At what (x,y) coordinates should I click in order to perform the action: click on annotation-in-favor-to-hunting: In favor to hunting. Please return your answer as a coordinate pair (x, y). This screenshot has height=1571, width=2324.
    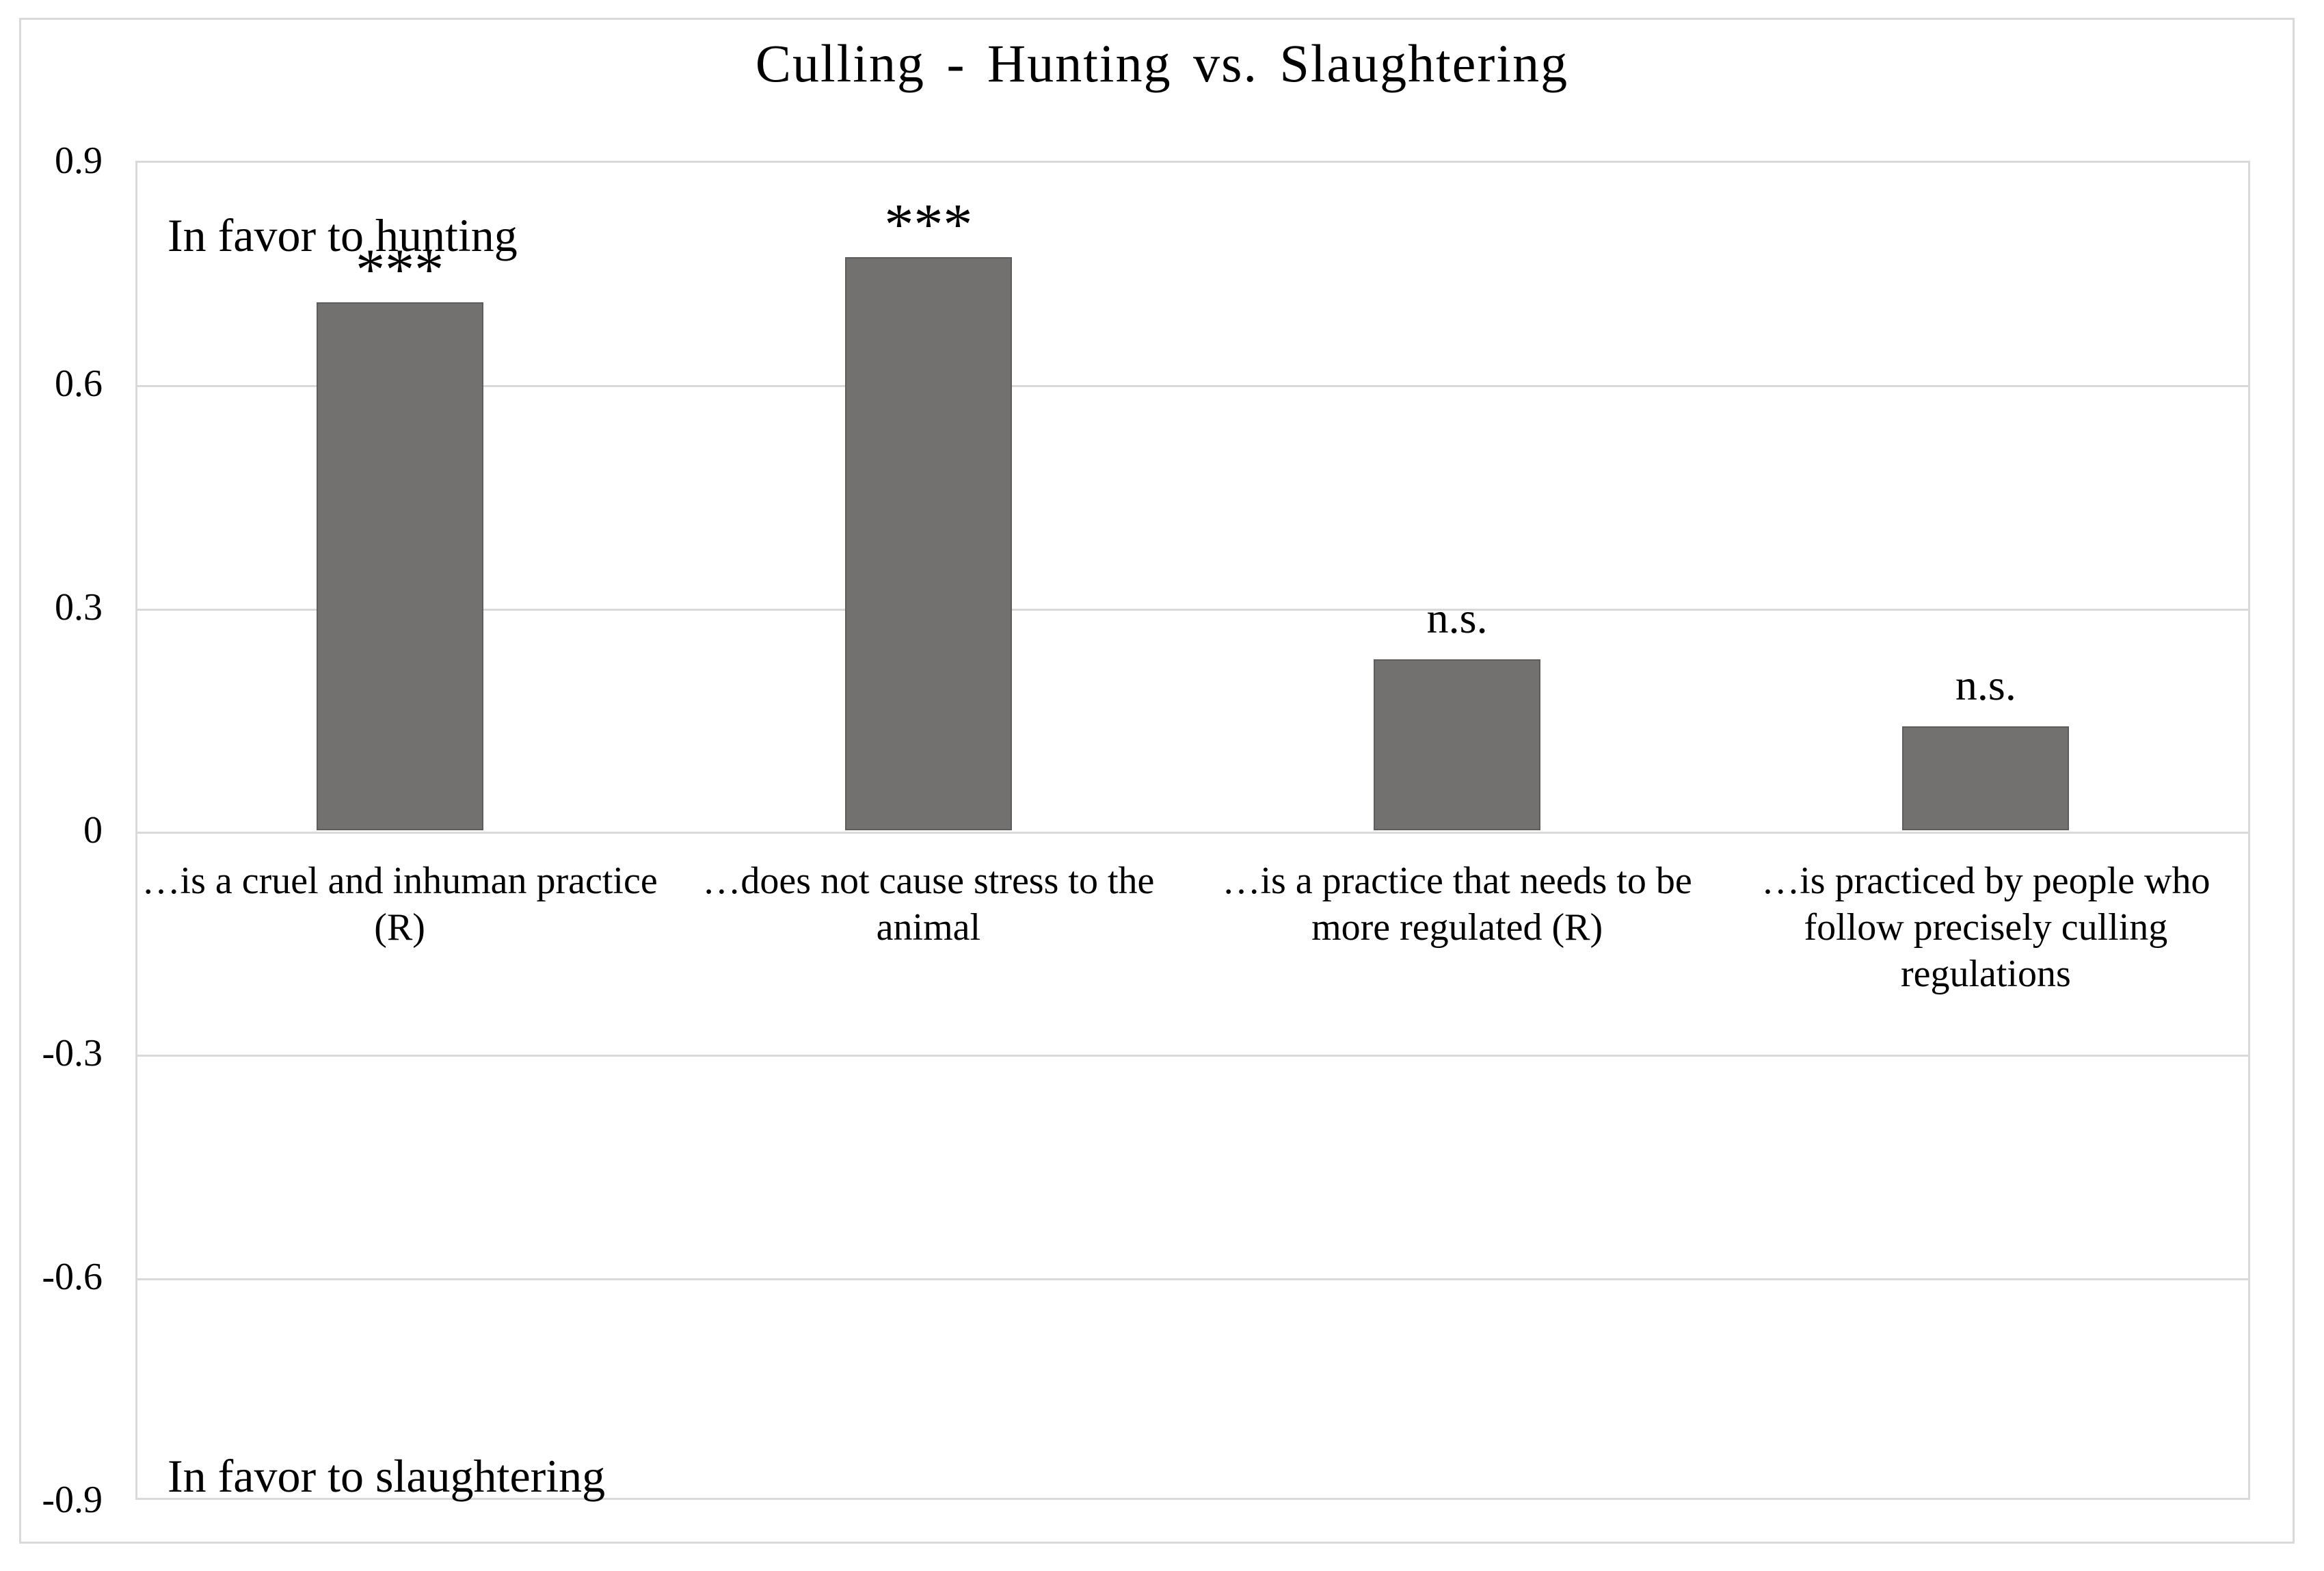
    Looking at the image, I should click on (343, 235).